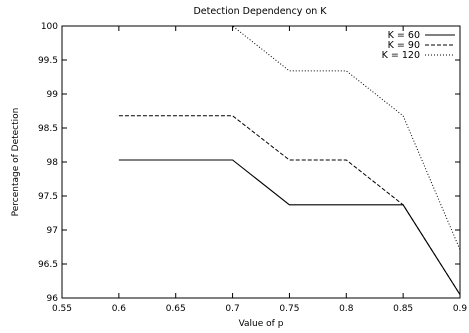  I want to click on legend-label-2: K = 90, so click(404, 45).